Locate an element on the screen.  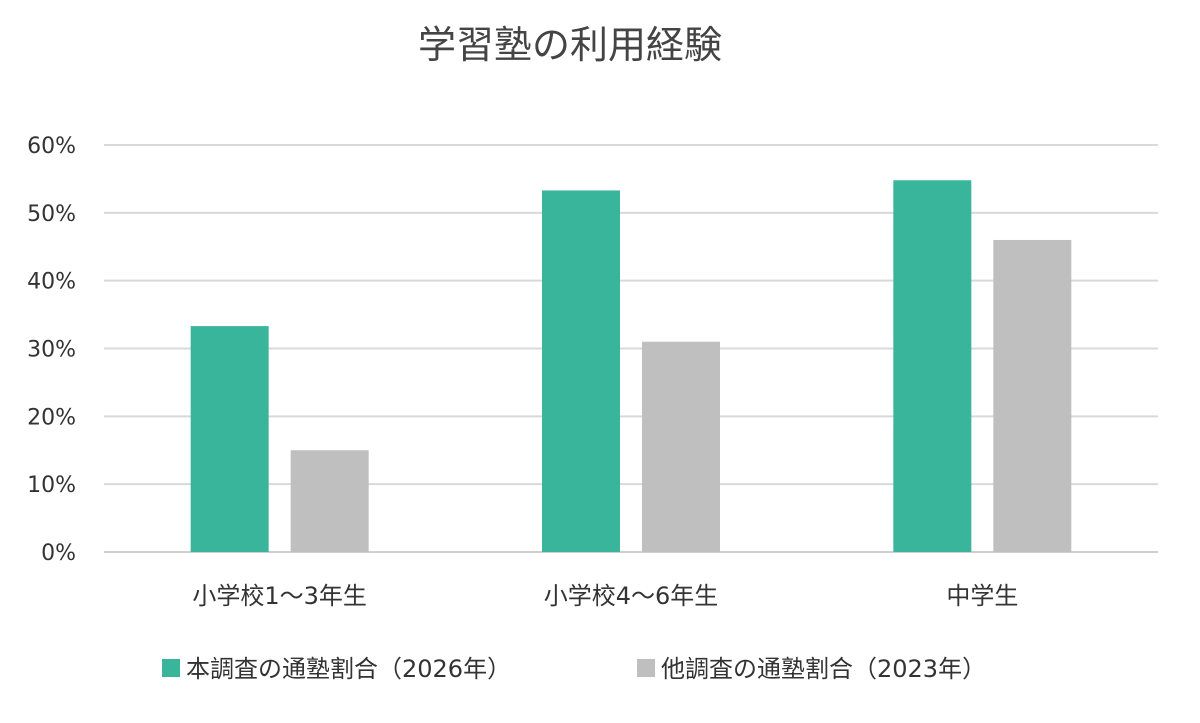
y-tick-label: 10% is located at coordinates (51, 485).